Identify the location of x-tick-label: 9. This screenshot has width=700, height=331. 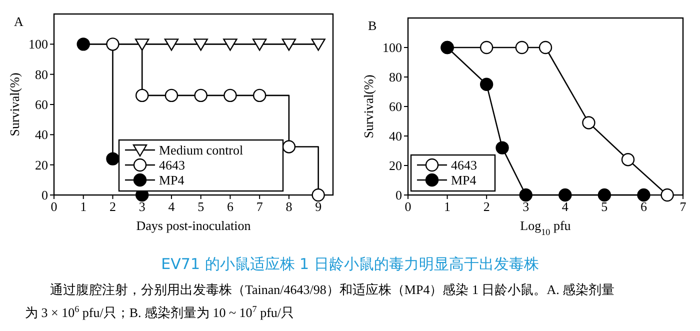
(318, 206).